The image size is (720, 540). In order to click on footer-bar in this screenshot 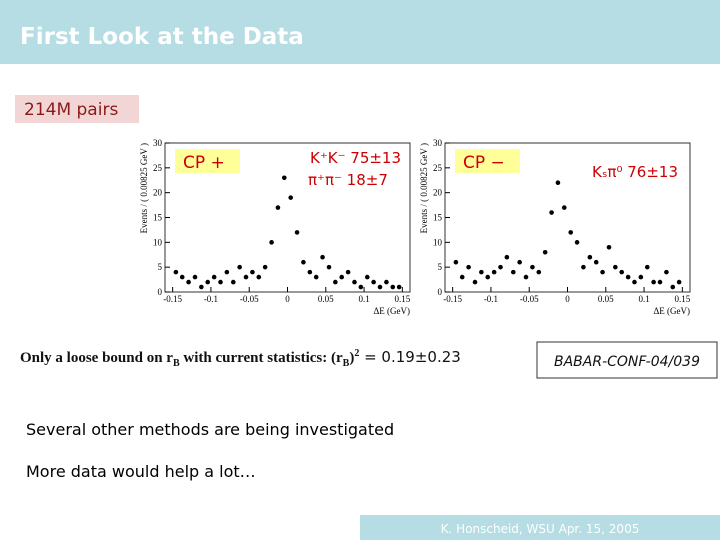, I will do `click(540, 527)`.